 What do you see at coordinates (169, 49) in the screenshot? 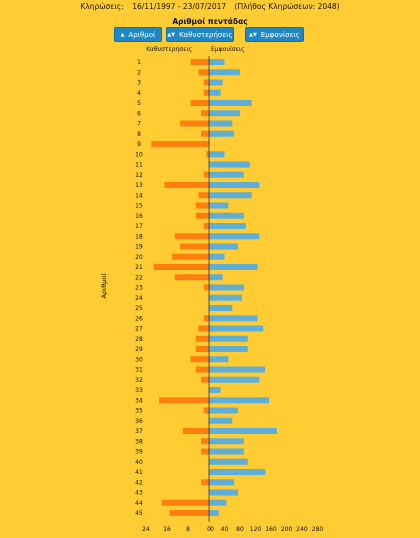
I see `delays-column-header: Καθυστερήσεις` at bounding box center [169, 49].